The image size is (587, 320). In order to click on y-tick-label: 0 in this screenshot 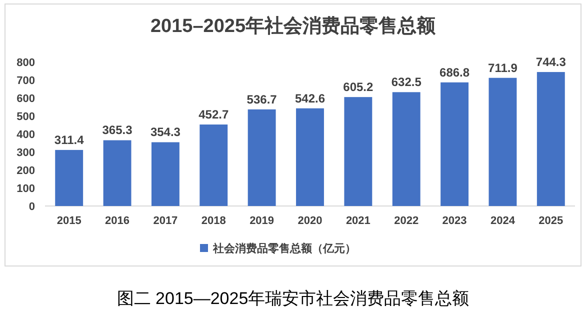, I will do `click(31, 207)`.